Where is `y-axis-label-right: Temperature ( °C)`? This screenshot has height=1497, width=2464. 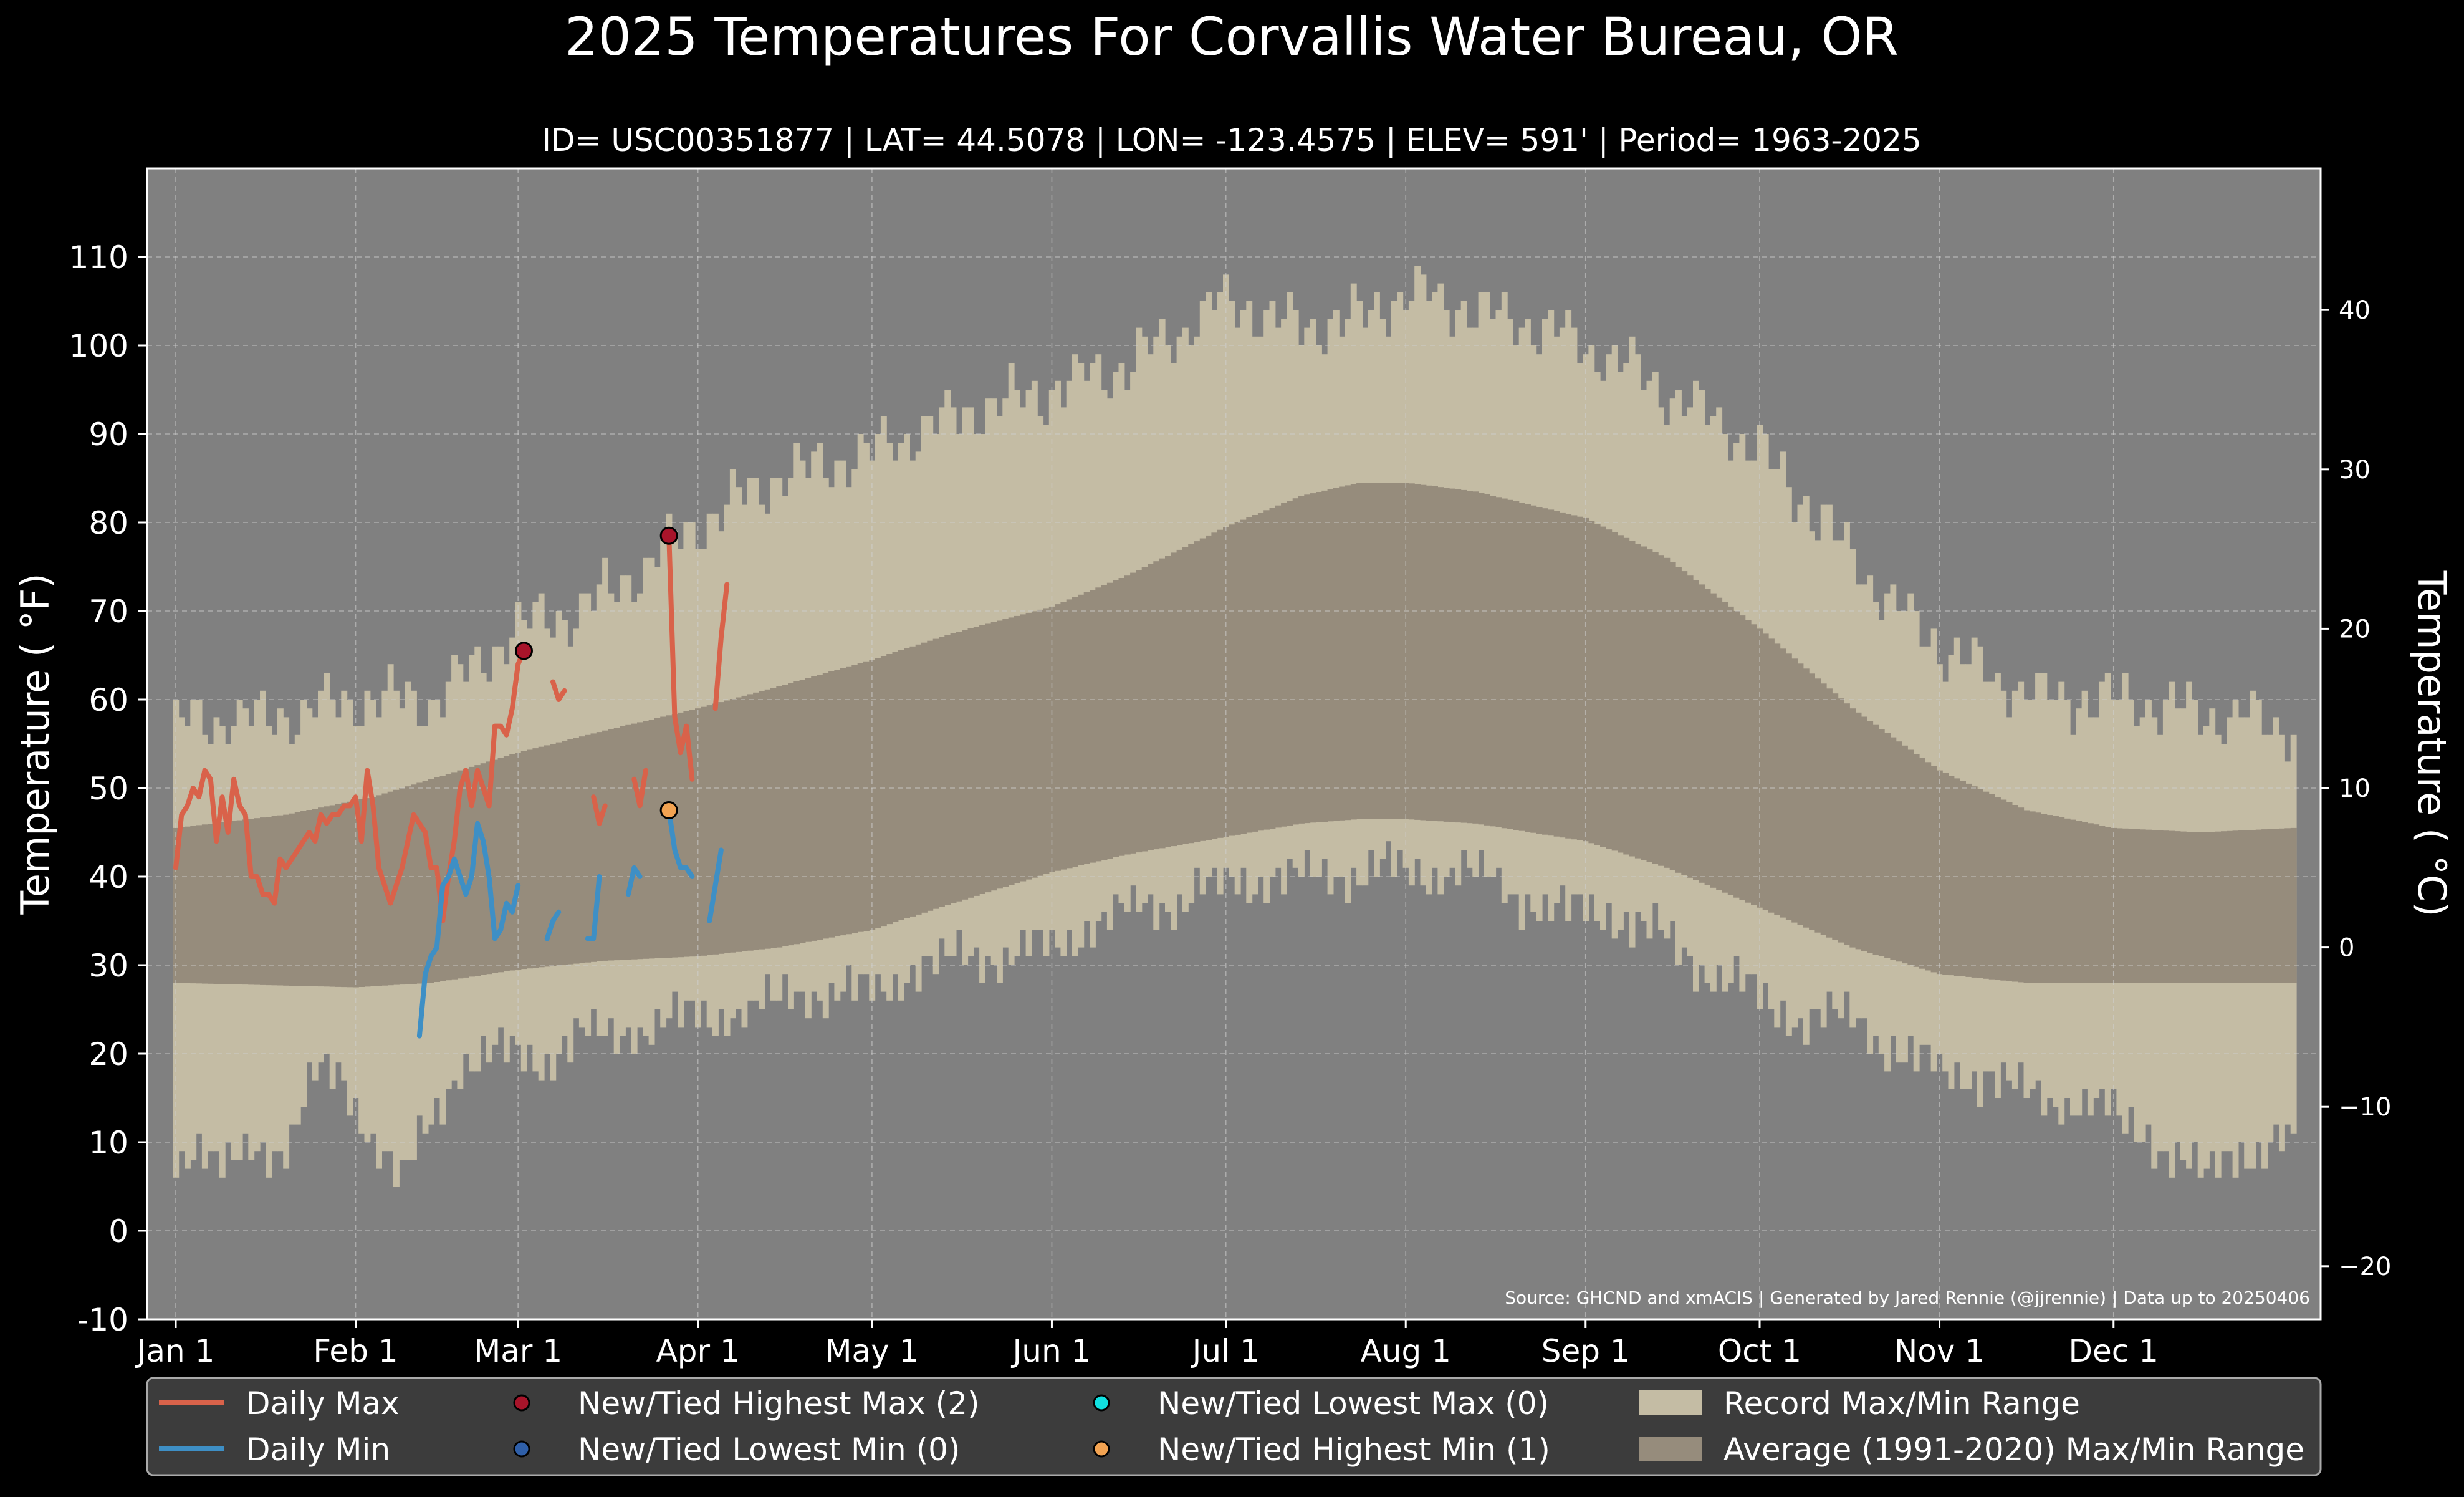 y-axis-label-right: Temperature ( °C) is located at coordinates (2432, 743).